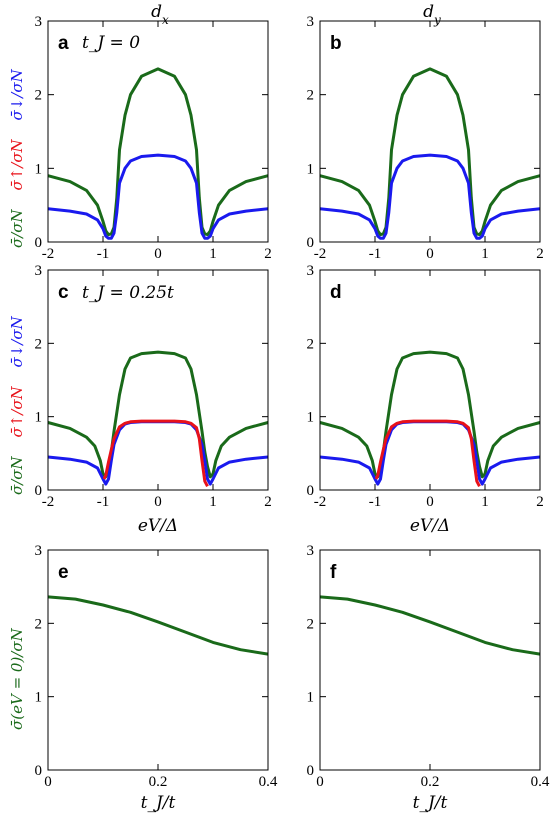 The width and height of the screenshot is (556, 820). I want to click on panel-e: 0 0.2 0.4 0 1 2 3e, so click(156, 666).